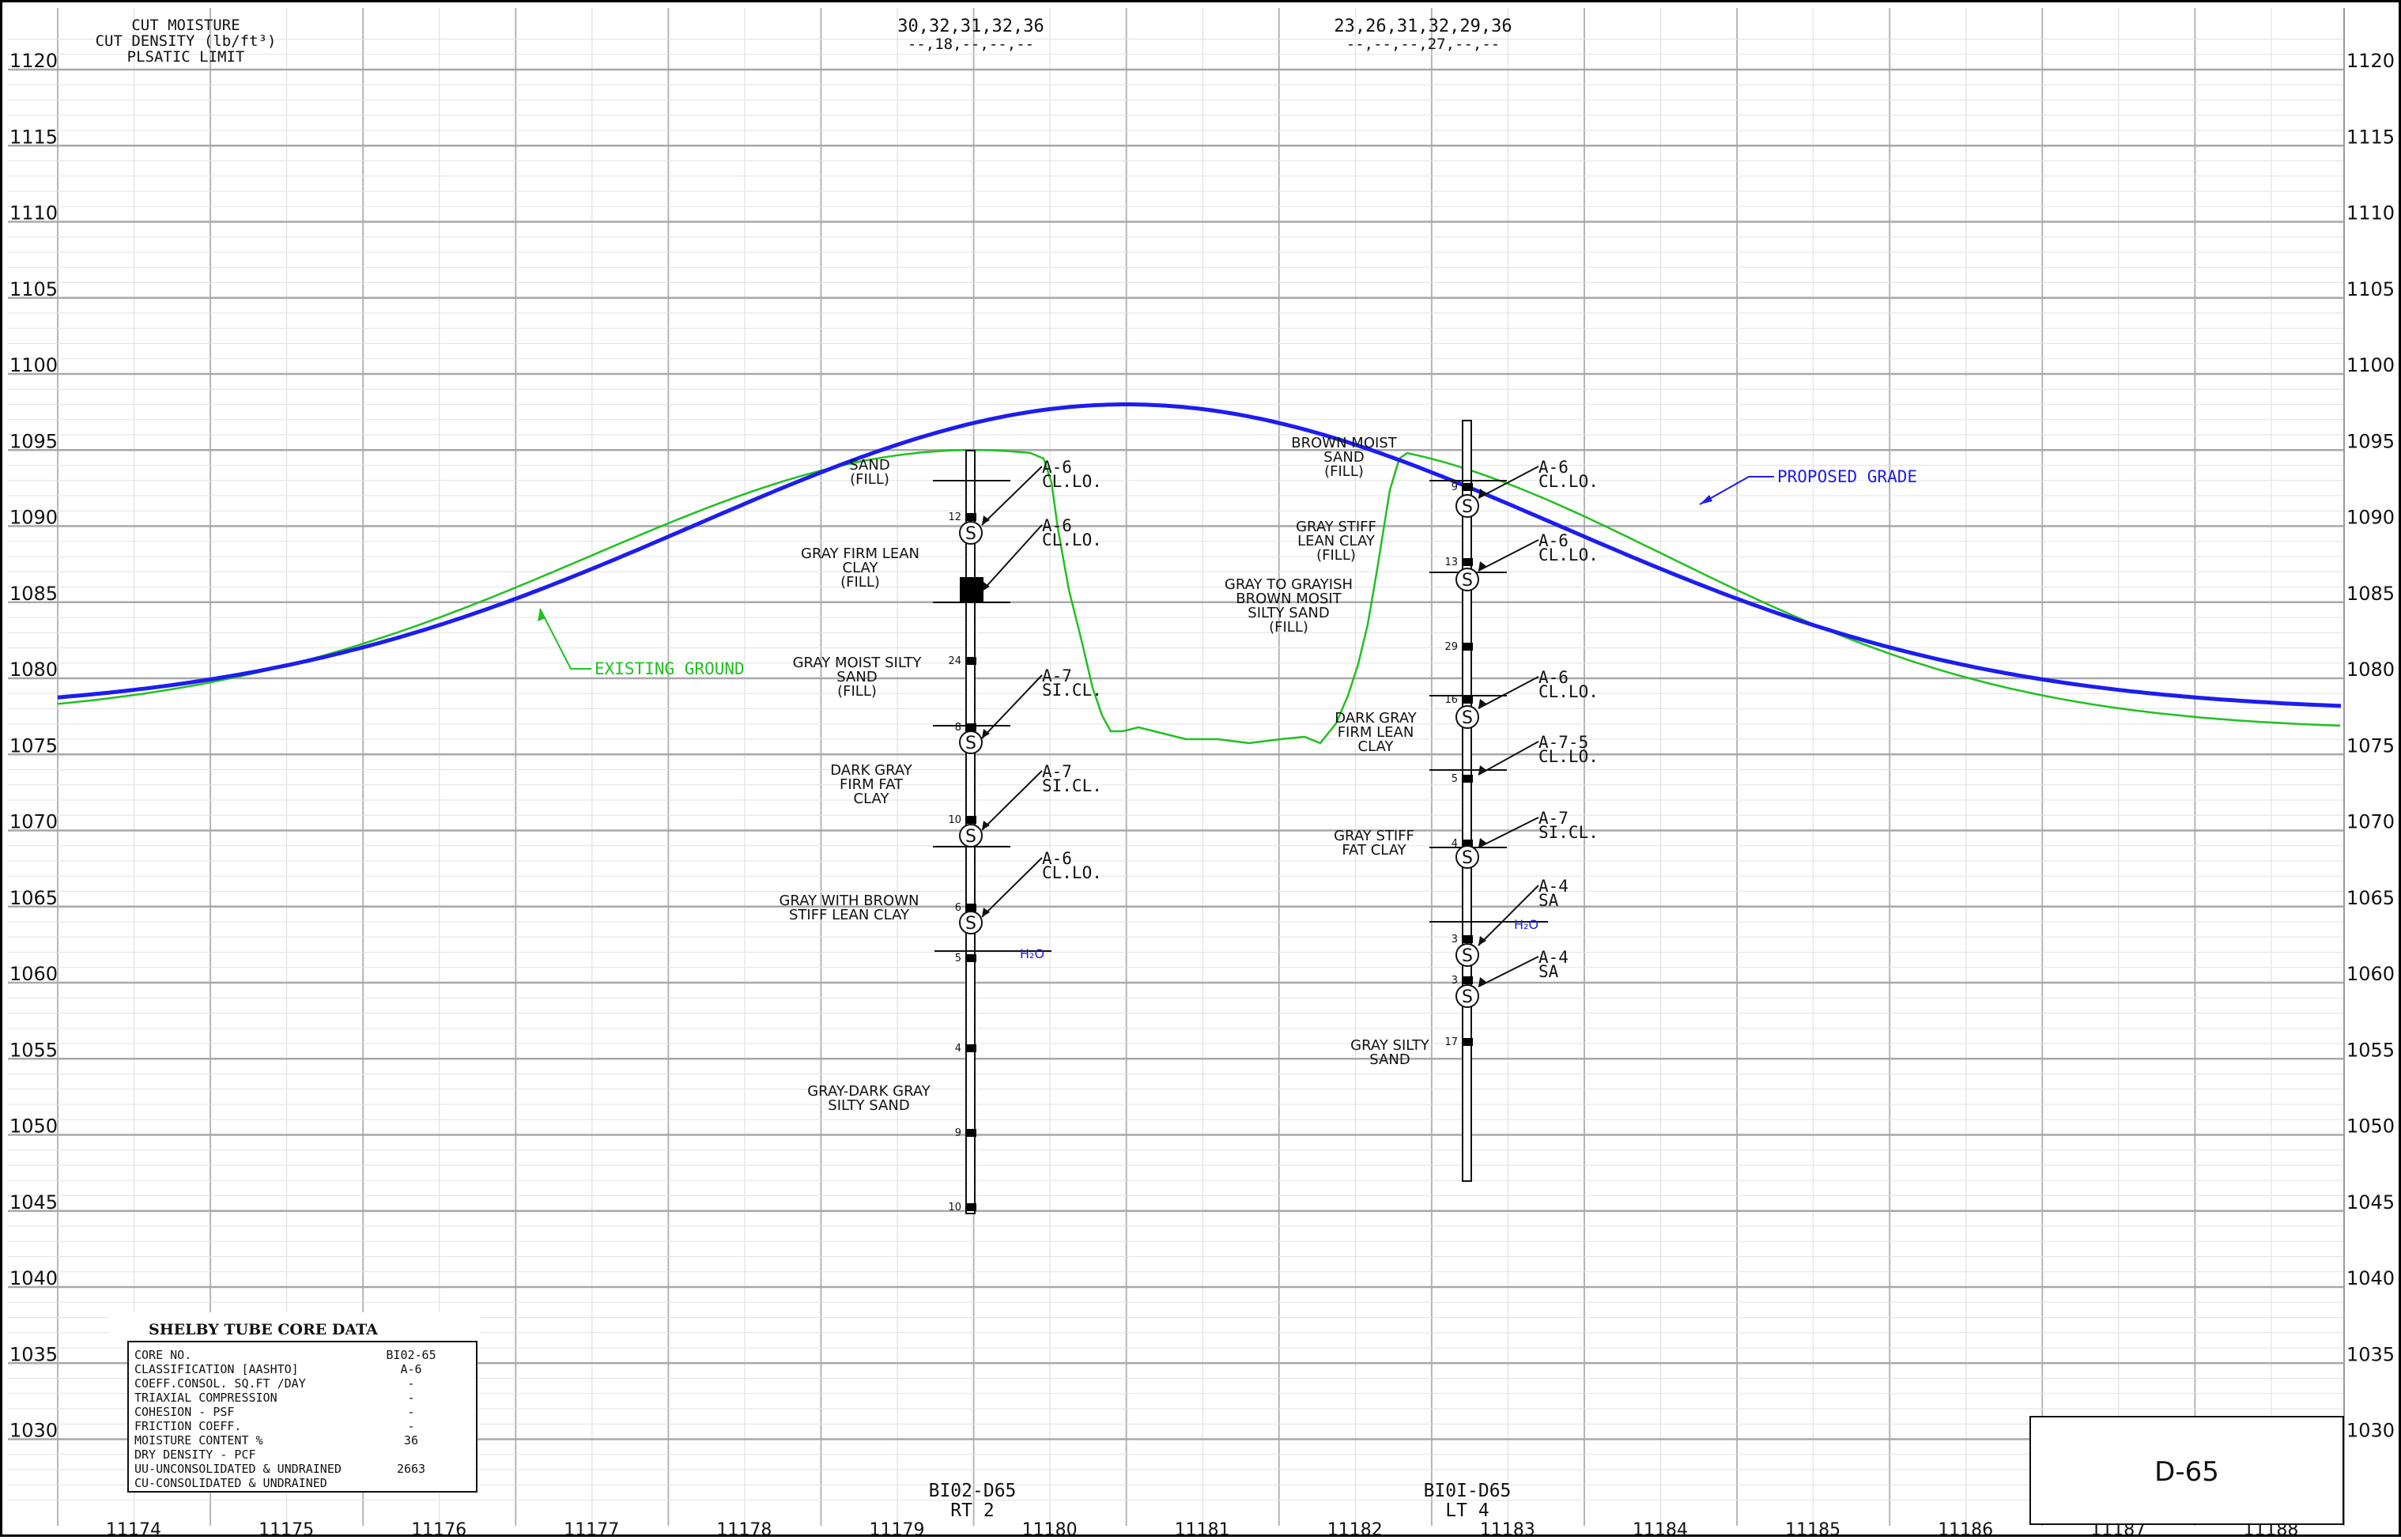  I want to click on existing-ground-leader, so click(565, 639).